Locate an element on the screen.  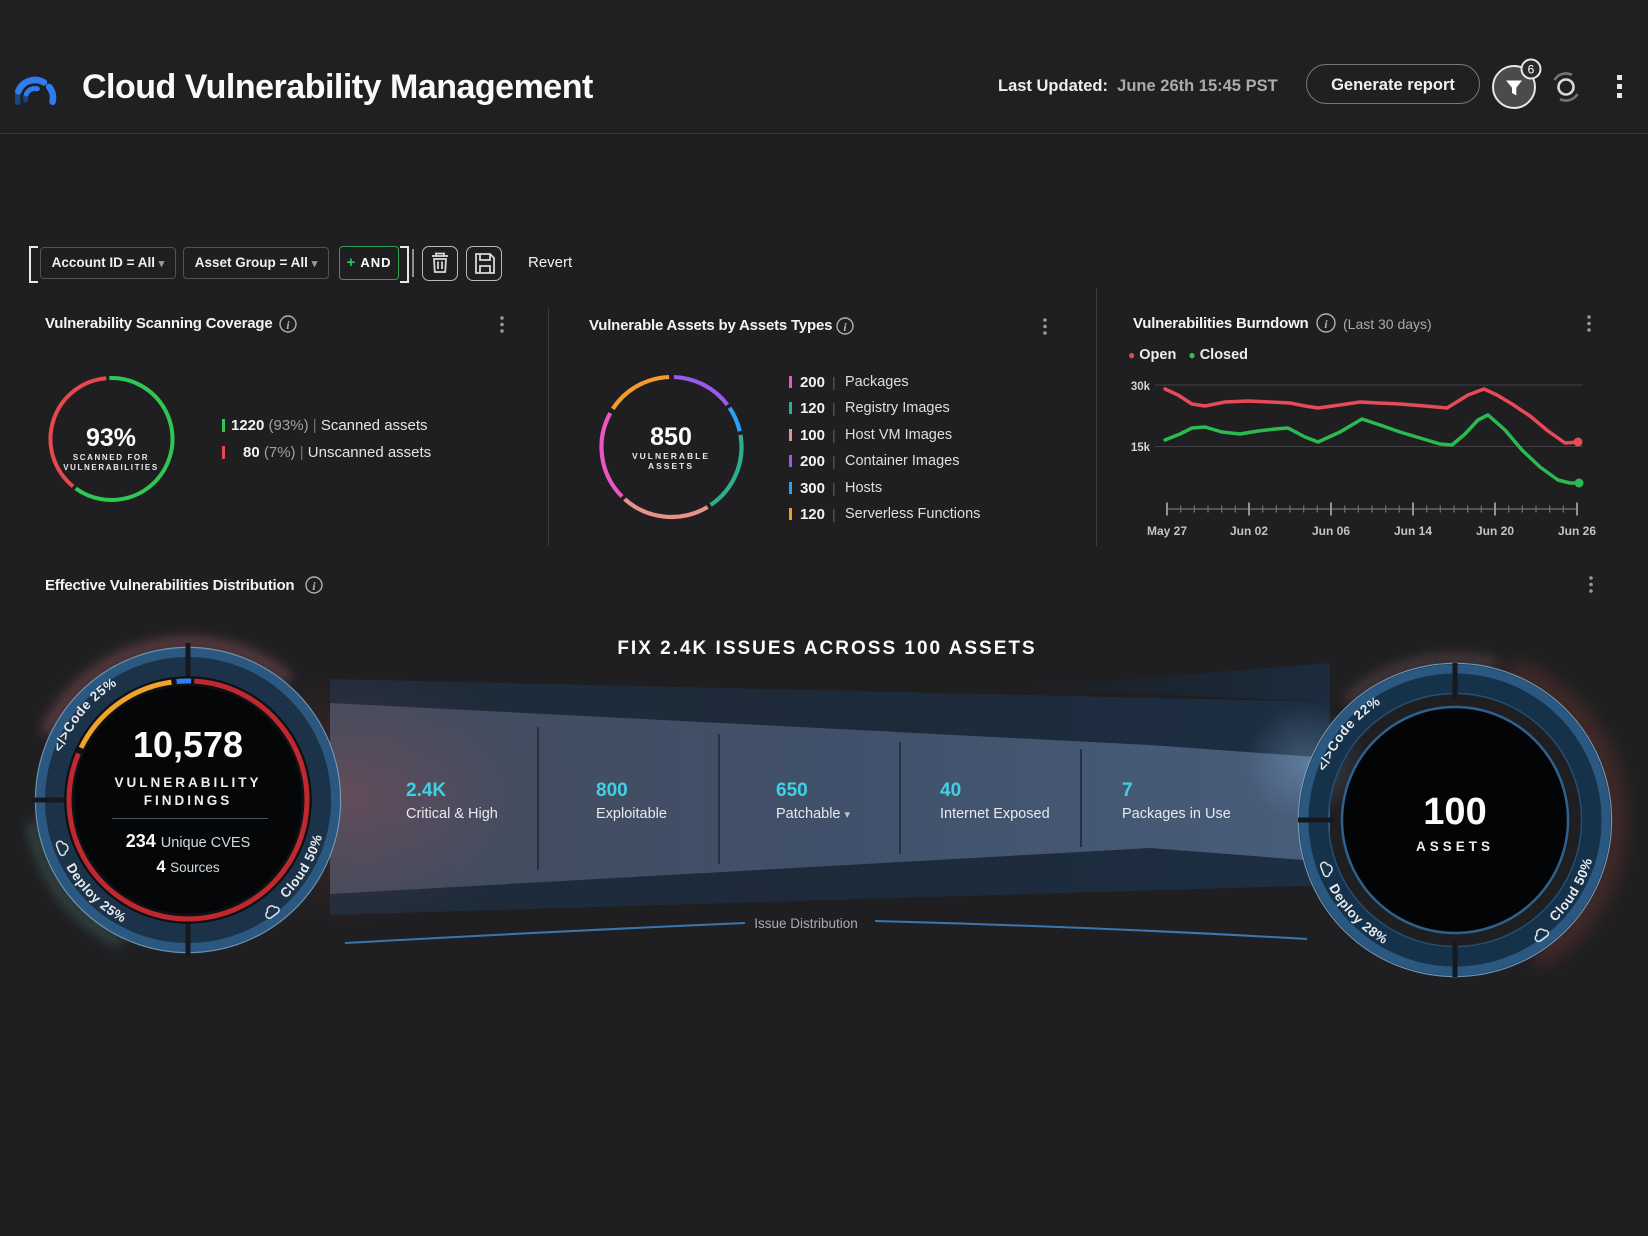
svg-text: 4 Sources is located at coordinates (188, 867).